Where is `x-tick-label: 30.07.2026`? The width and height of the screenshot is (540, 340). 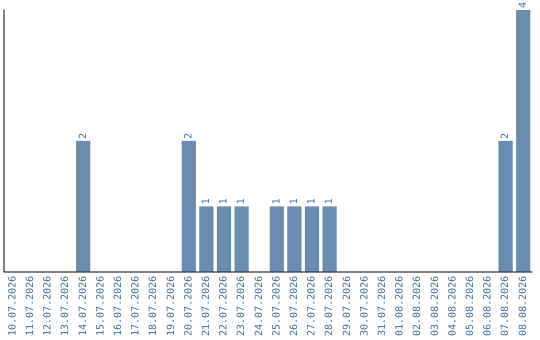 x-tick-label: 30.07.2026 is located at coordinates (364, 306).